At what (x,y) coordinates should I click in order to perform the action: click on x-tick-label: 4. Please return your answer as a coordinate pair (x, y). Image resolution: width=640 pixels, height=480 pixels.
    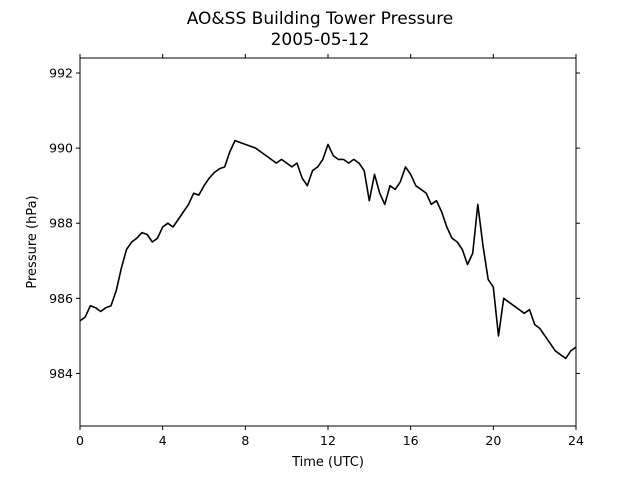
    Looking at the image, I should click on (163, 440).